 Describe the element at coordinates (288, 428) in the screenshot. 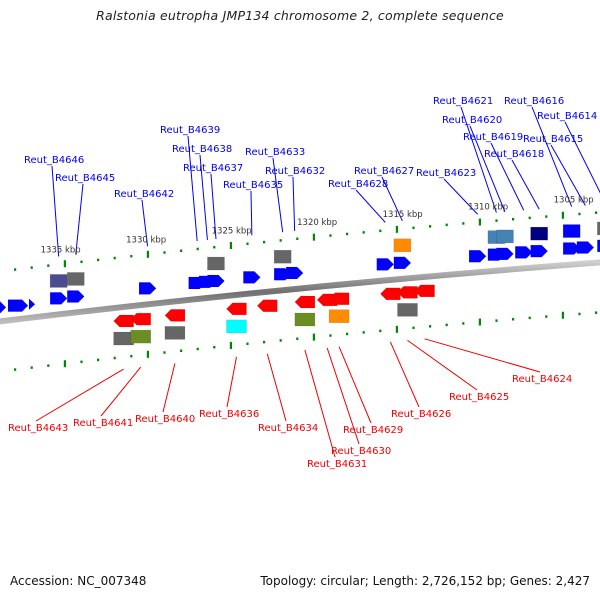

I see `reverse-gene-label: Reut_B4634` at that location.